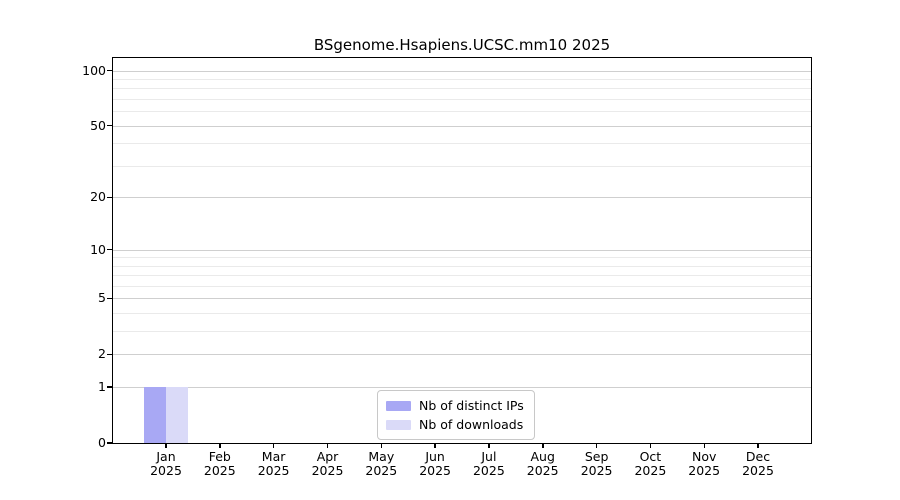 This screenshot has width=900, height=500. Describe the element at coordinates (381, 456) in the screenshot. I see `x-tick-month: May` at that location.